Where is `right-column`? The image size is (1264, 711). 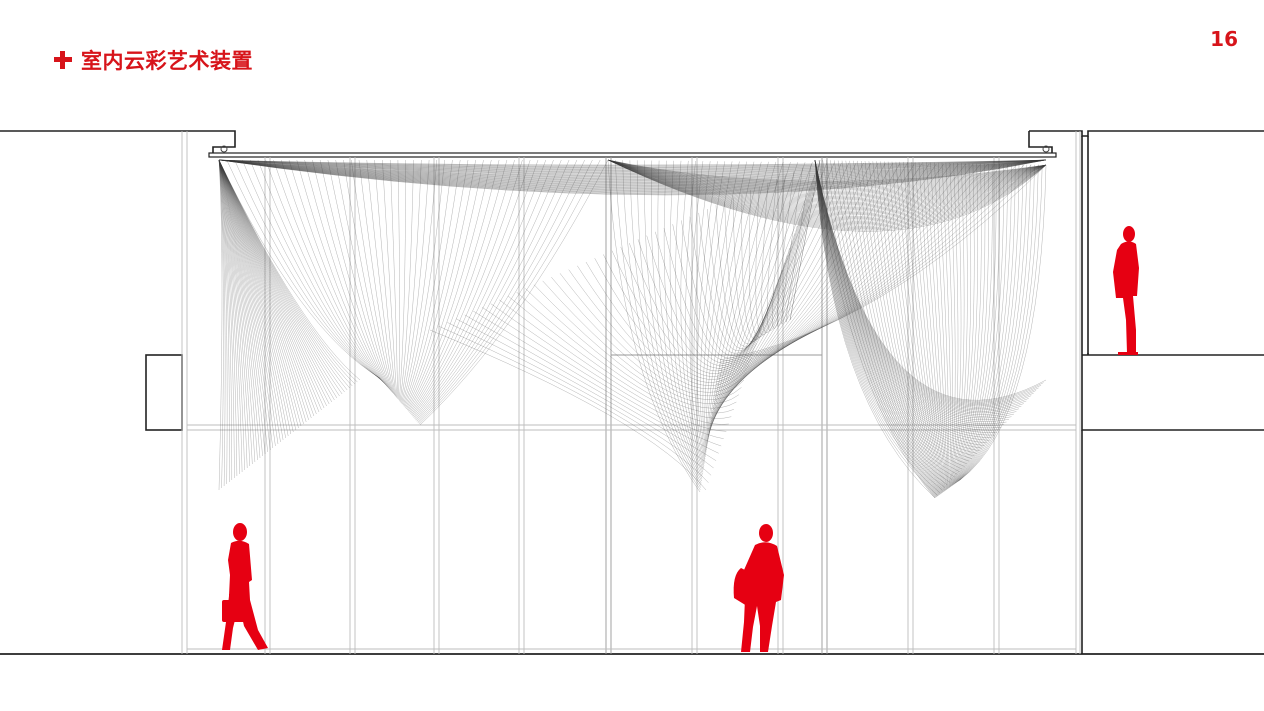
right-column is located at coordinates (1085, 245).